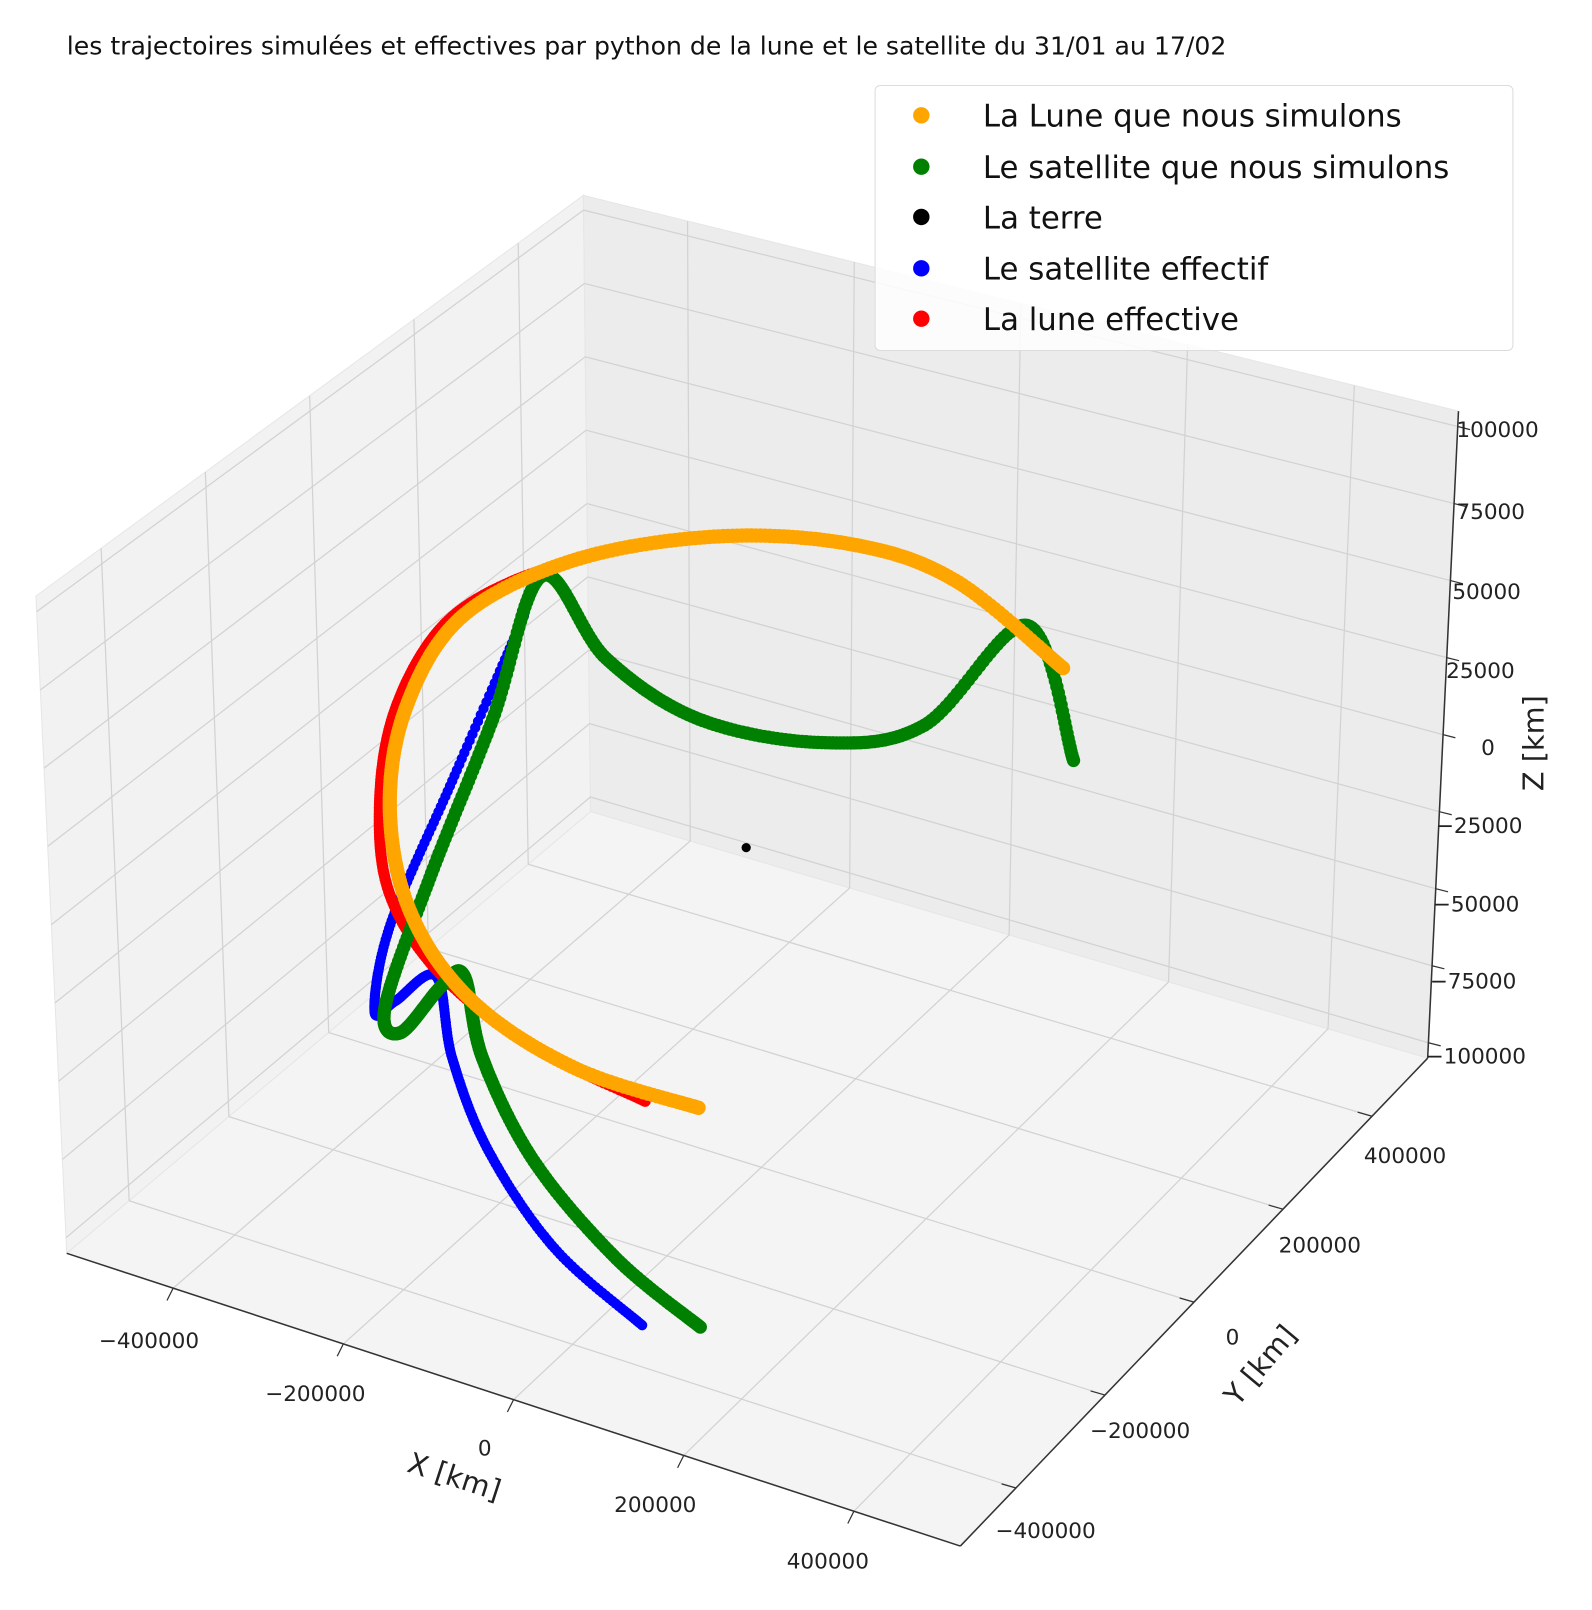  Describe the element at coordinates (921, 318) in the screenshot. I see `legend-marker-moon-eff` at that location.